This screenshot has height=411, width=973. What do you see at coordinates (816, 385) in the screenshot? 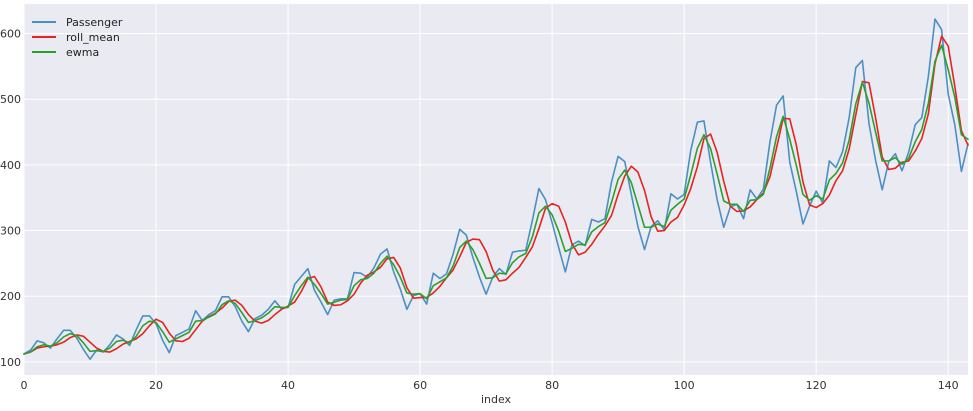
I see `x-tick-label: 120` at bounding box center [816, 385].